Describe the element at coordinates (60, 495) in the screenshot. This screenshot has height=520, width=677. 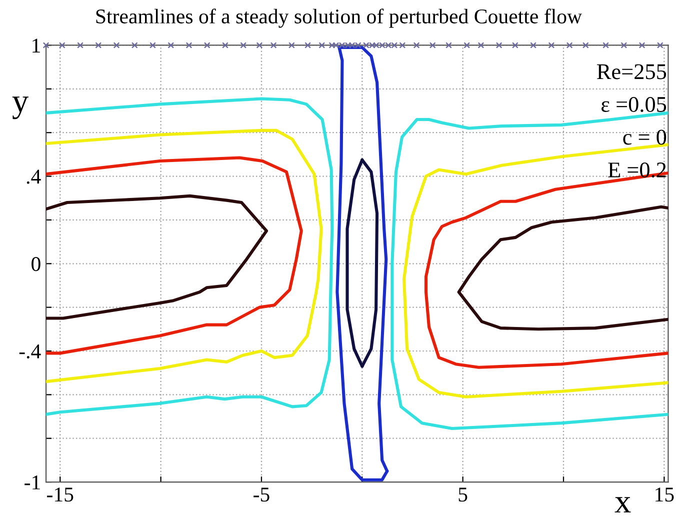
I see `x-tick-label: -15` at that location.